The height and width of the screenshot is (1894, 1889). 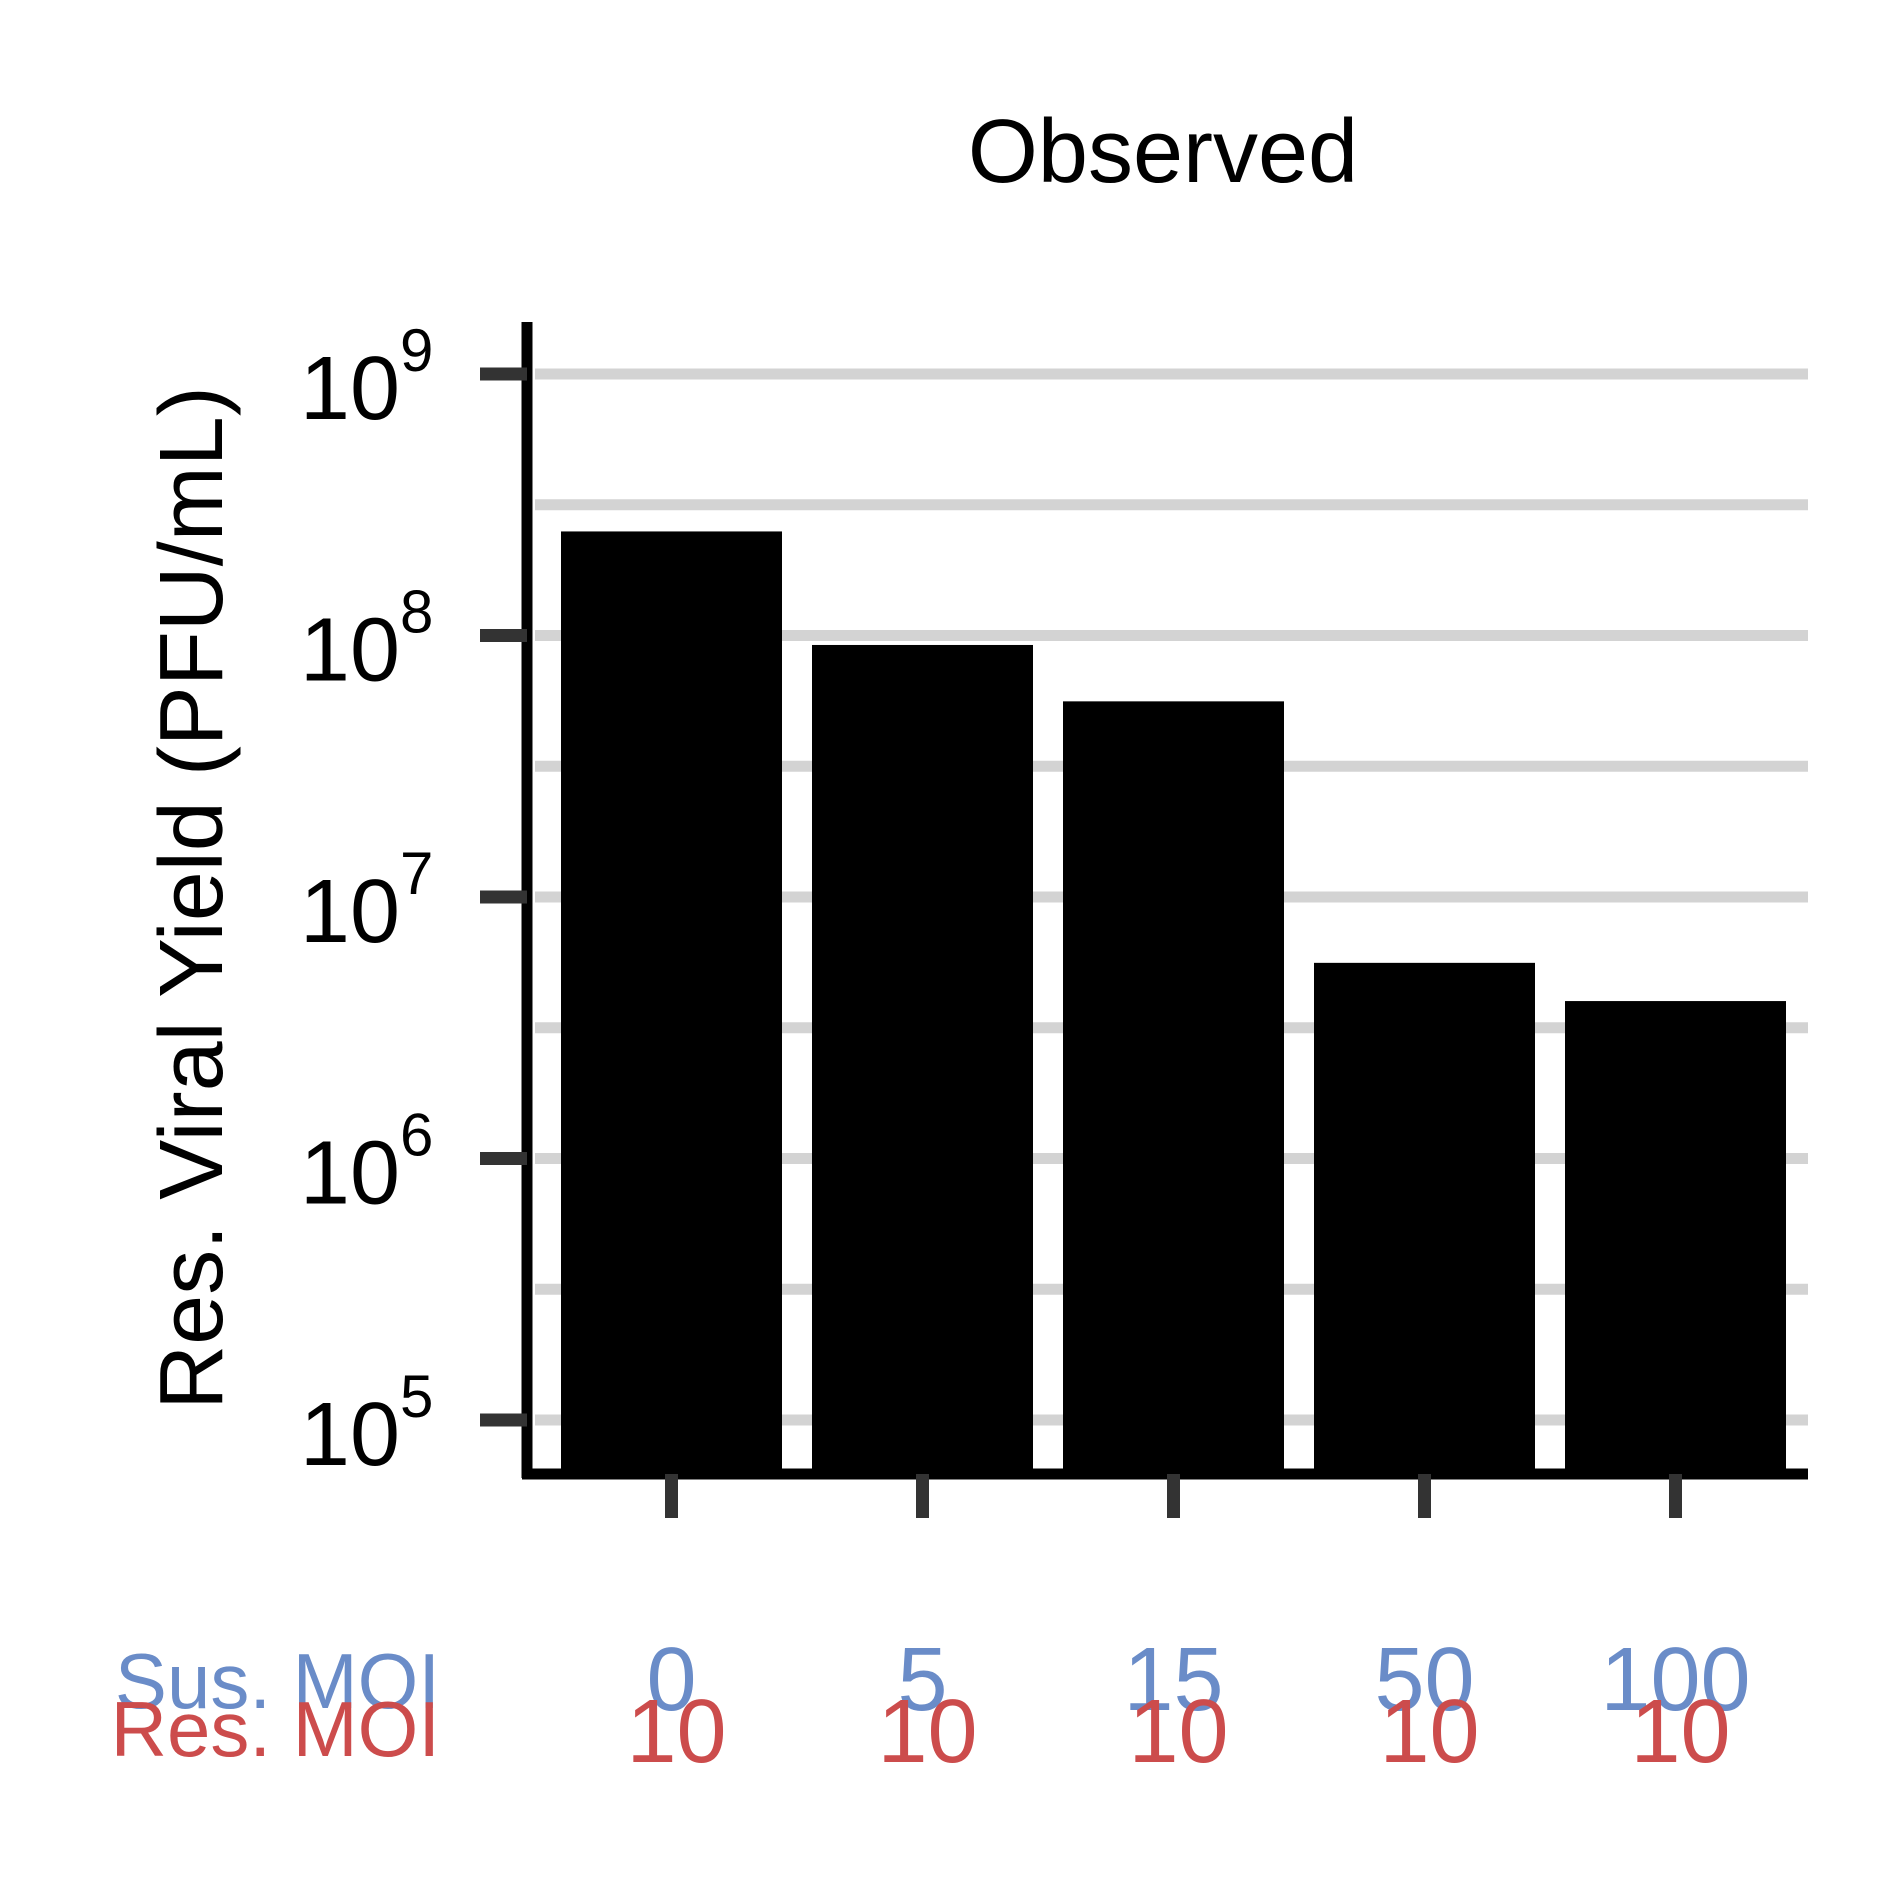 I want to click on res-moi-row-label: Res. MOI, so click(x=275, y=1729).